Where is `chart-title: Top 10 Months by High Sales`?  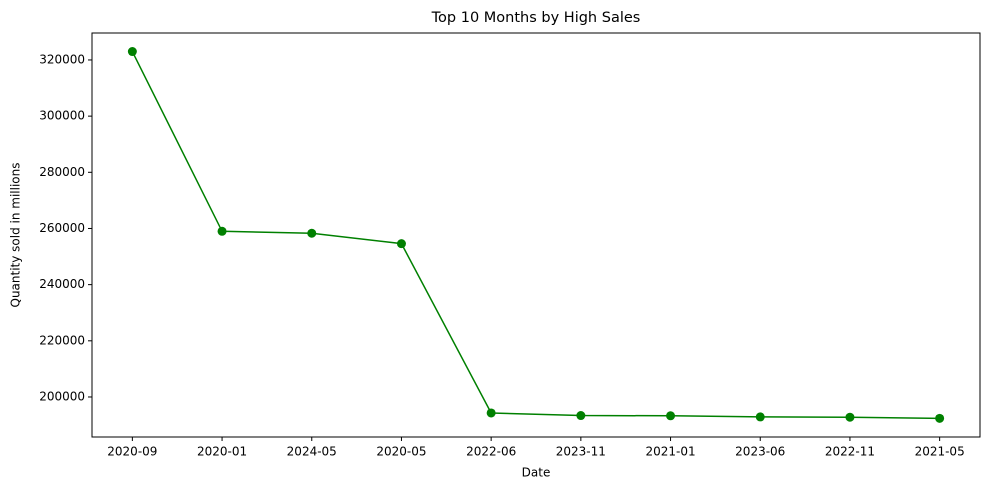
chart-title: Top 10 Months by High Sales is located at coordinates (536, 18).